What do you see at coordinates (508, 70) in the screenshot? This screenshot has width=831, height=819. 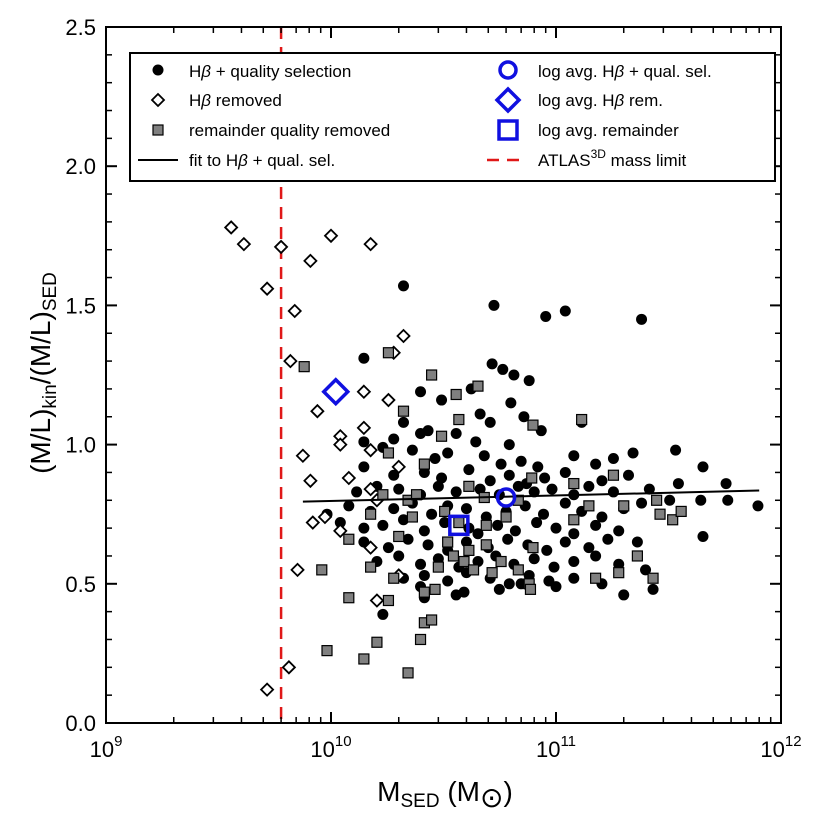 I see `legend-marker-avg-hb-quality` at bounding box center [508, 70].